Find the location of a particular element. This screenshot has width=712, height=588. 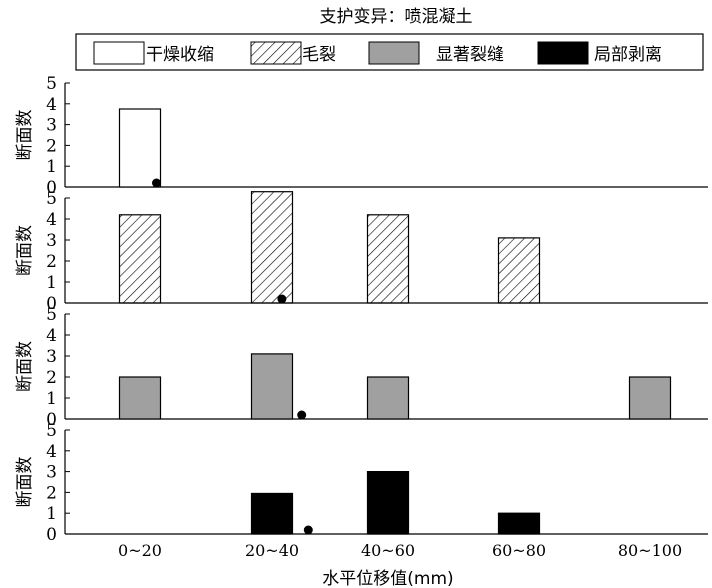

legend-label-3: 局部剥离 is located at coordinates (628, 55).